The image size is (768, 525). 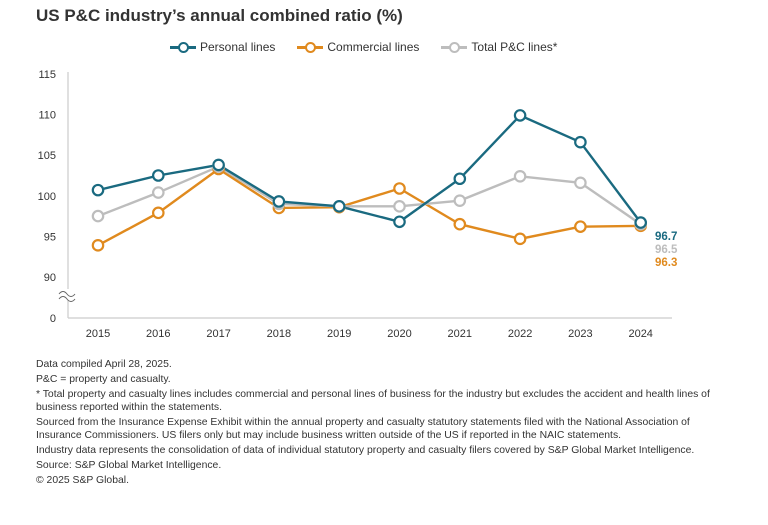 What do you see at coordinates (666, 237) in the screenshot?
I see `end-value-label: 96.7` at bounding box center [666, 237].